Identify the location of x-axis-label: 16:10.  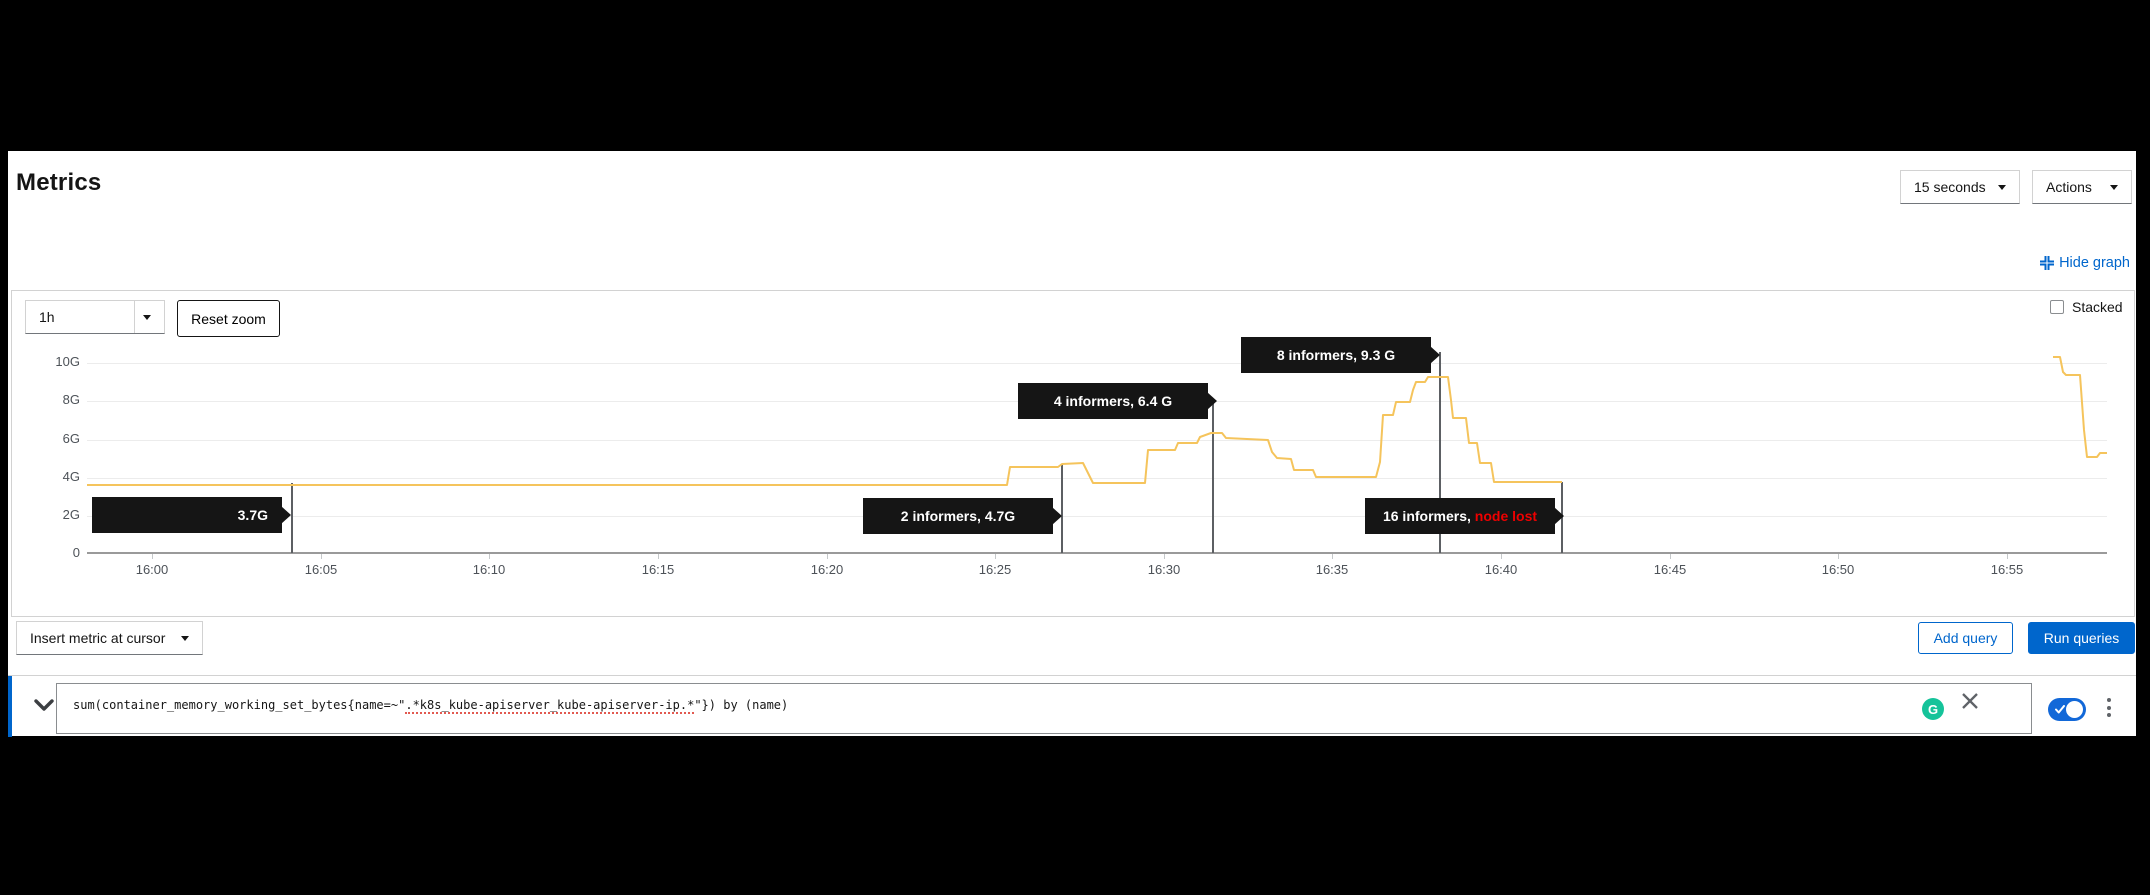
(489, 569).